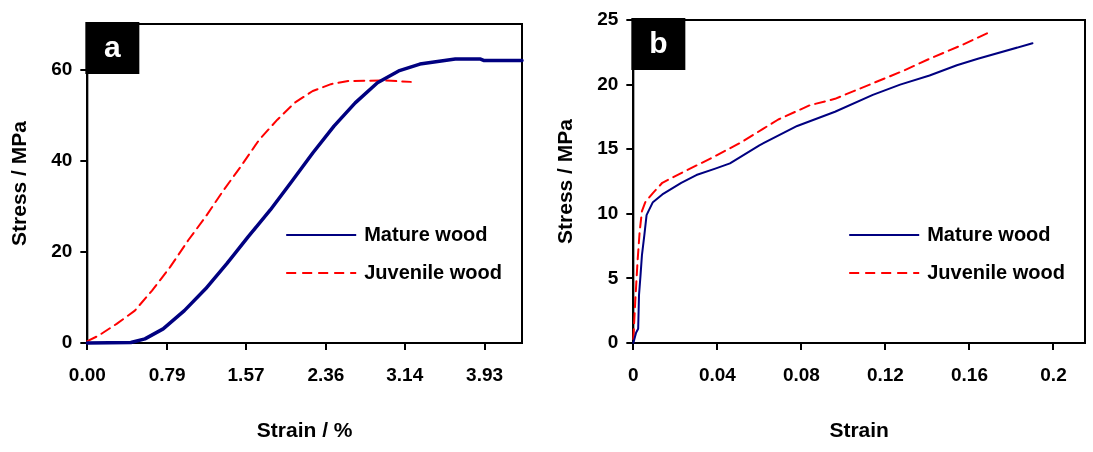 The height and width of the screenshot is (452, 1093). I want to click on x-tick-label: 0.08, so click(801, 374).